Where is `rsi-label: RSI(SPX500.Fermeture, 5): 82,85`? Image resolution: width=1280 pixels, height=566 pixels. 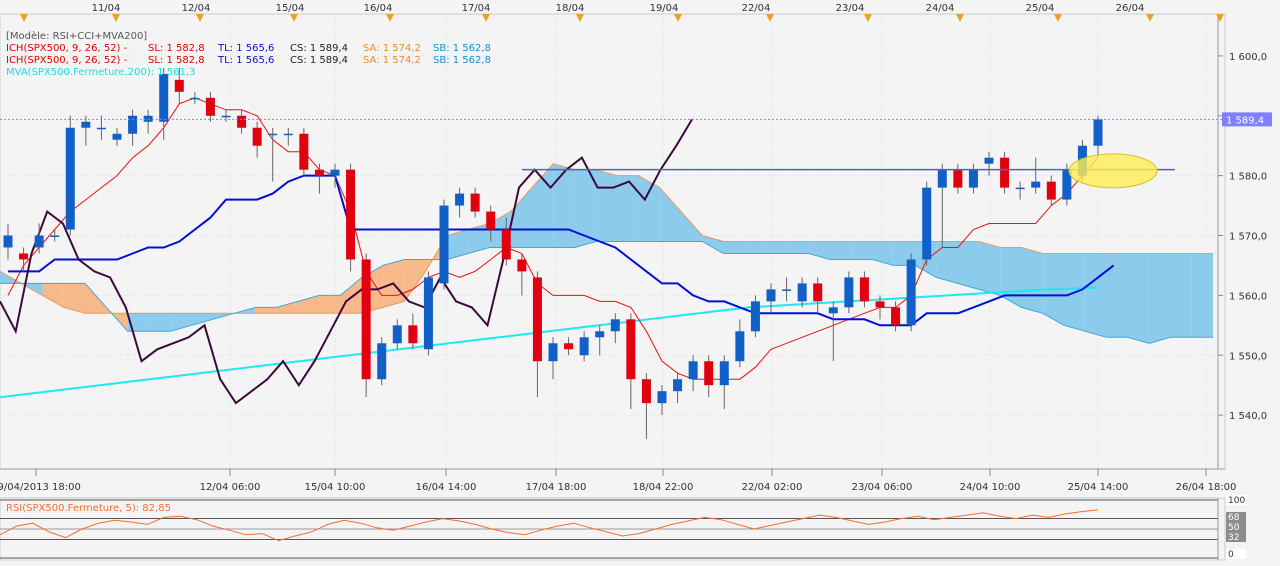
rsi-label: RSI(SPX500.Fermeture, 5): 82,85 is located at coordinates (88, 508).